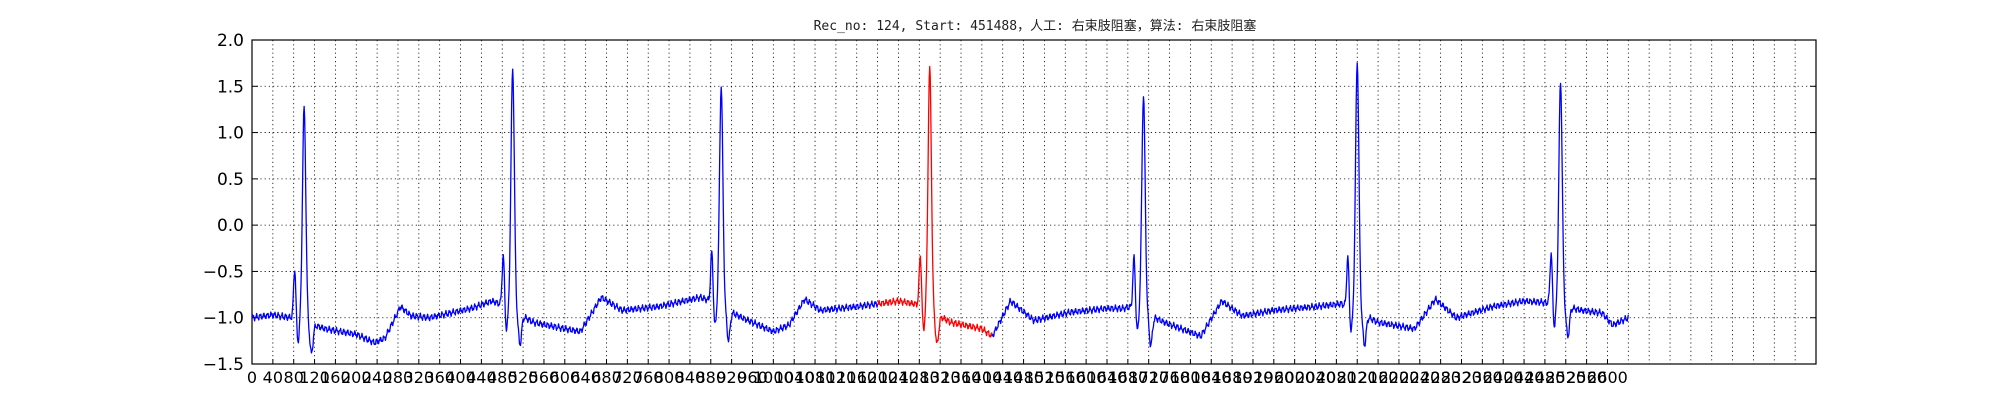 The image size is (2000, 400). Describe the element at coordinates (460, 377) in the screenshot. I see `x-tick-label: 400` at that location.